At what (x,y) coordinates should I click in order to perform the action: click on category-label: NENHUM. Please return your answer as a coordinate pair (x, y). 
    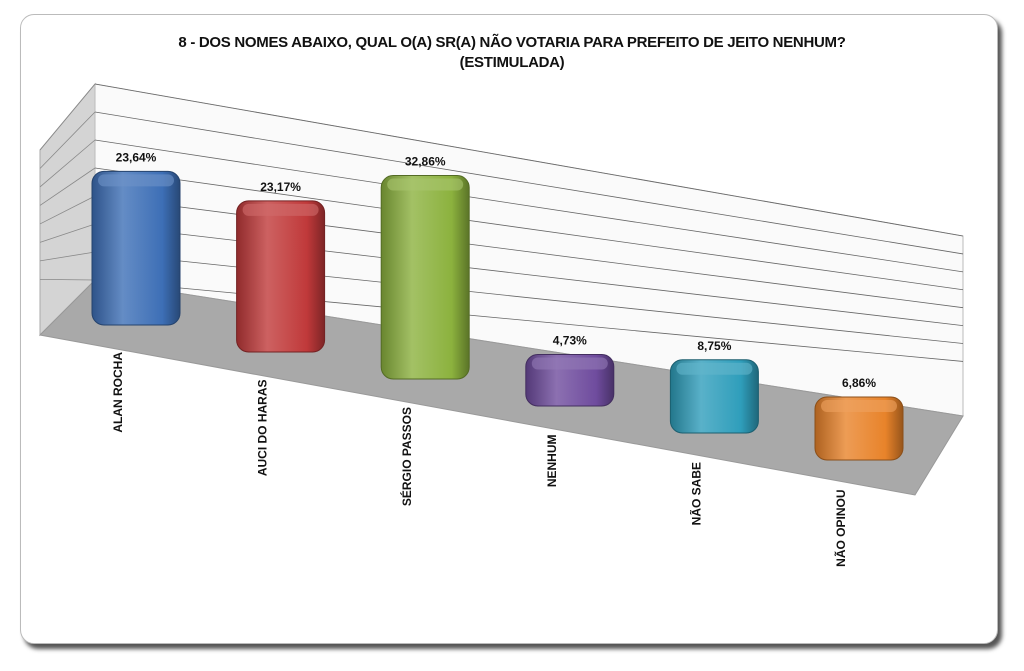
    Looking at the image, I should click on (552, 461).